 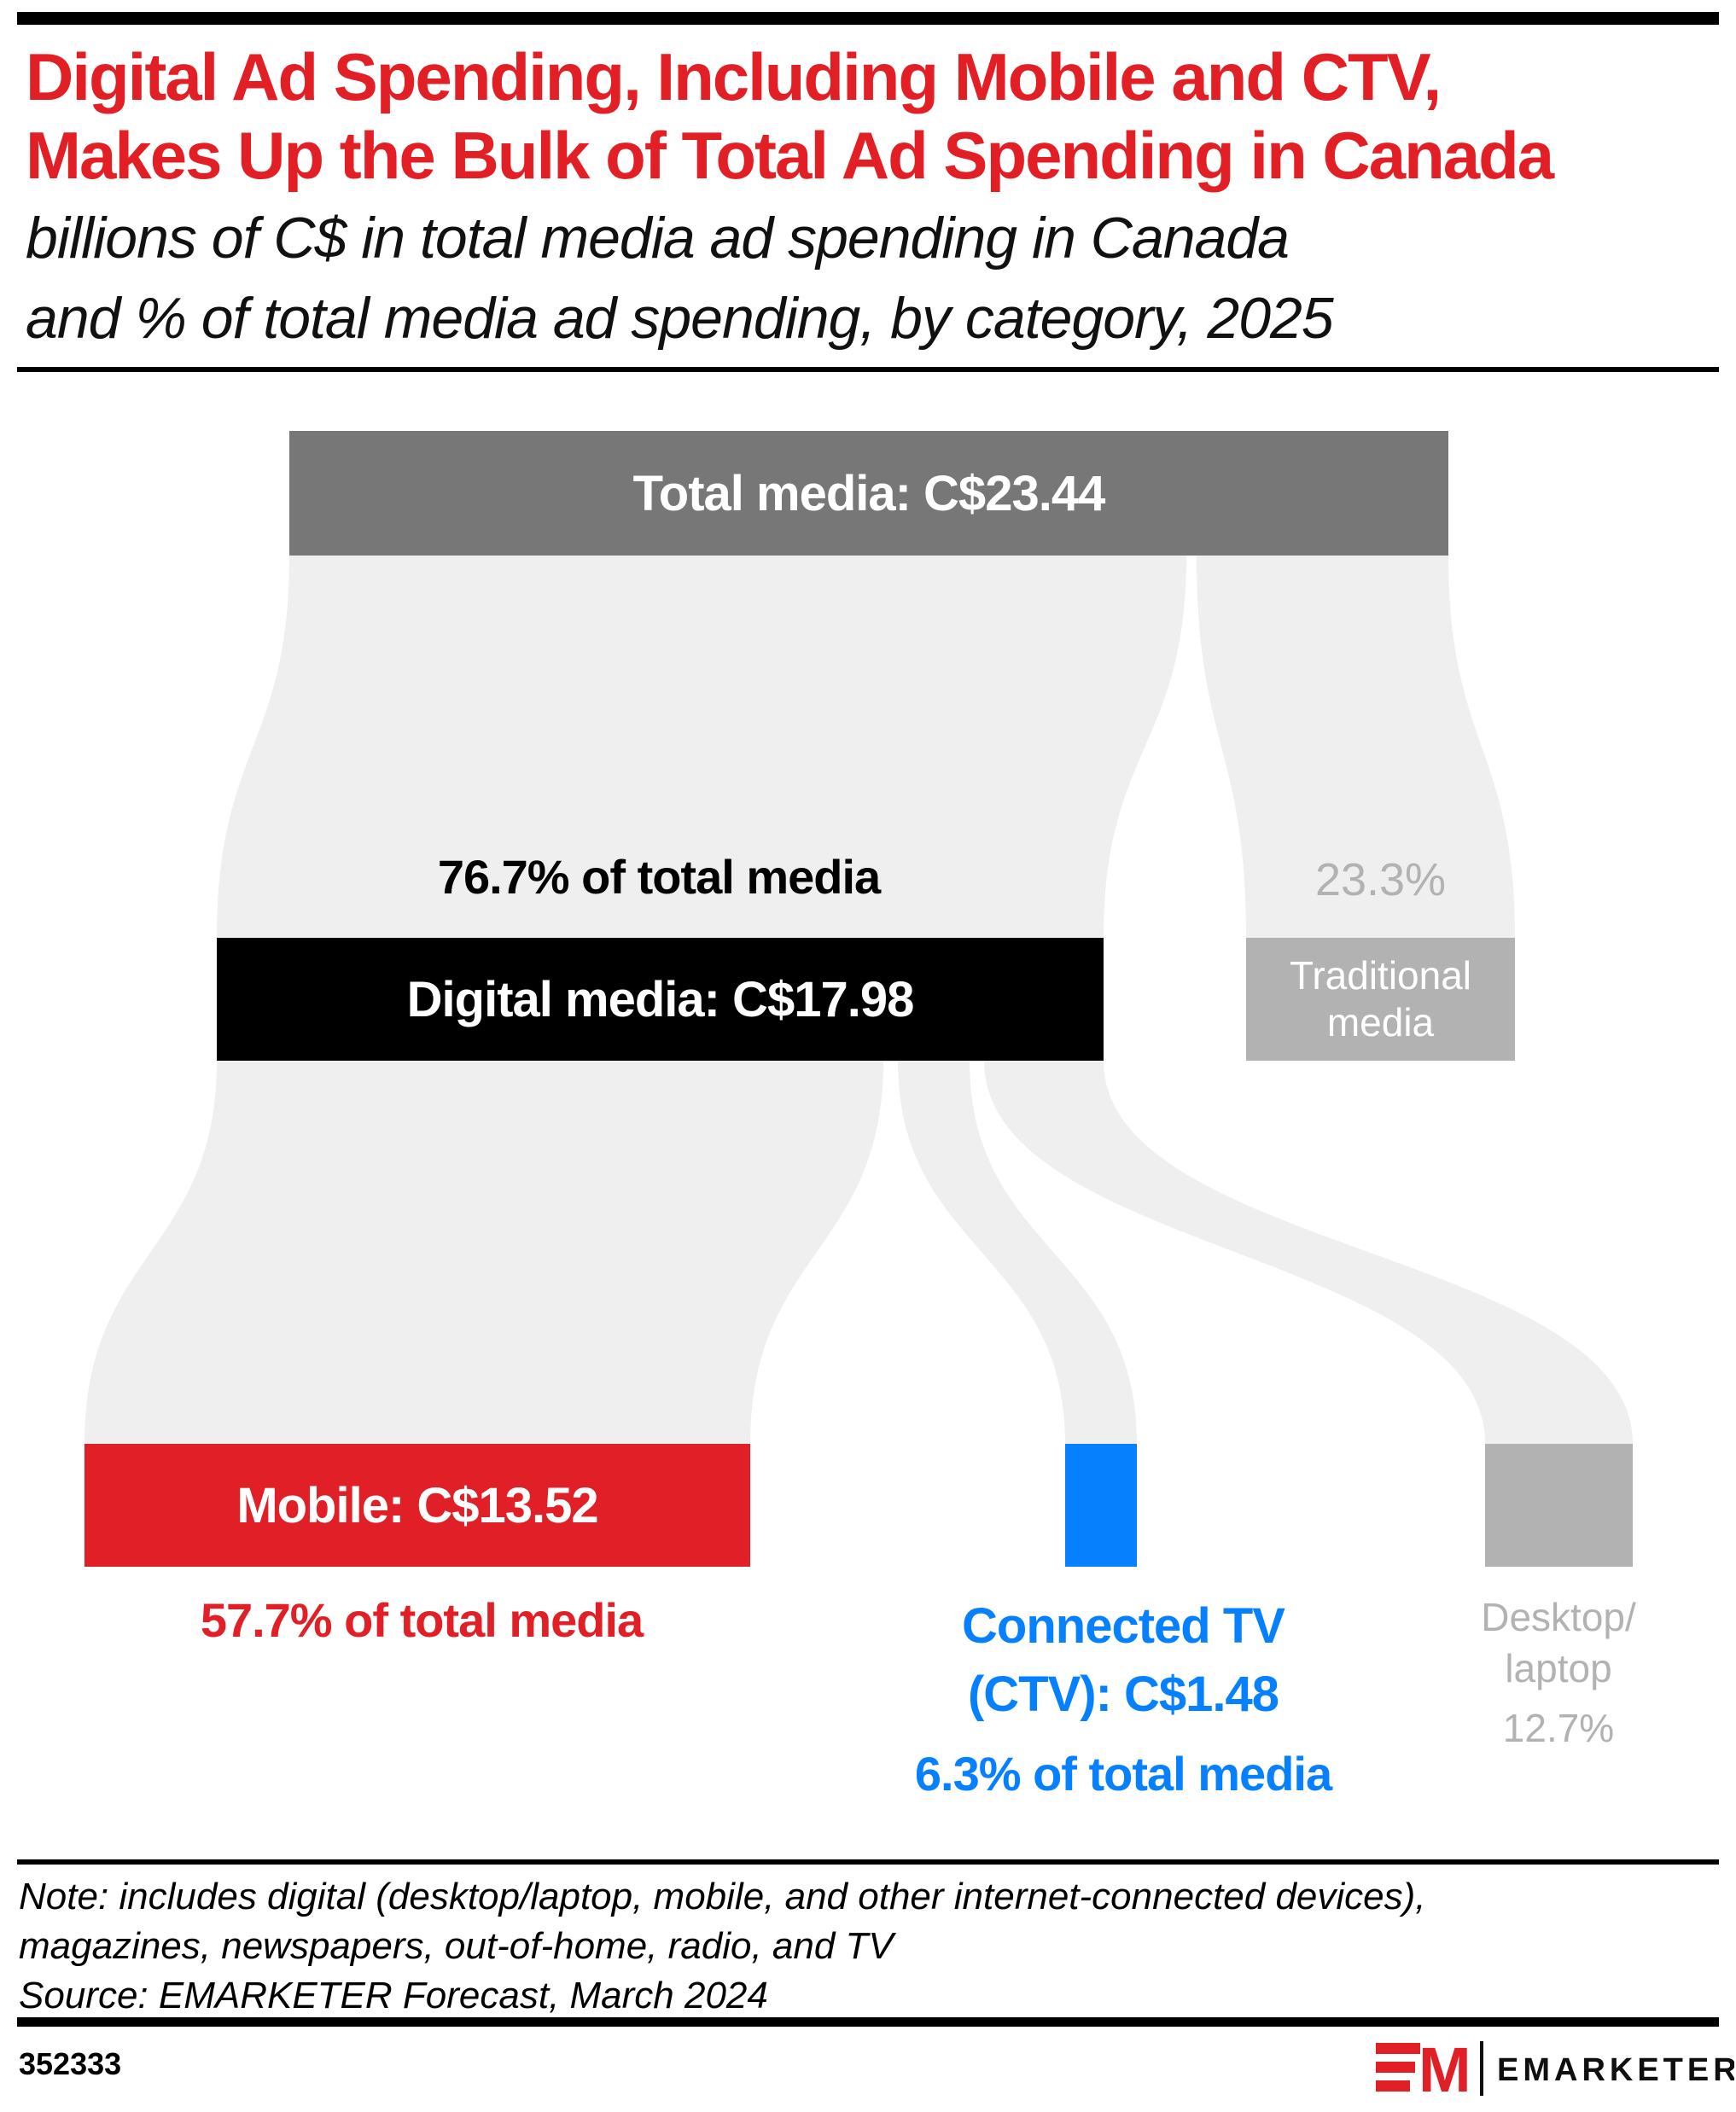 What do you see at coordinates (1558, 1617) in the screenshot?
I see `desktop-laptop-label-line1: Desktop/` at bounding box center [1558, 1617].